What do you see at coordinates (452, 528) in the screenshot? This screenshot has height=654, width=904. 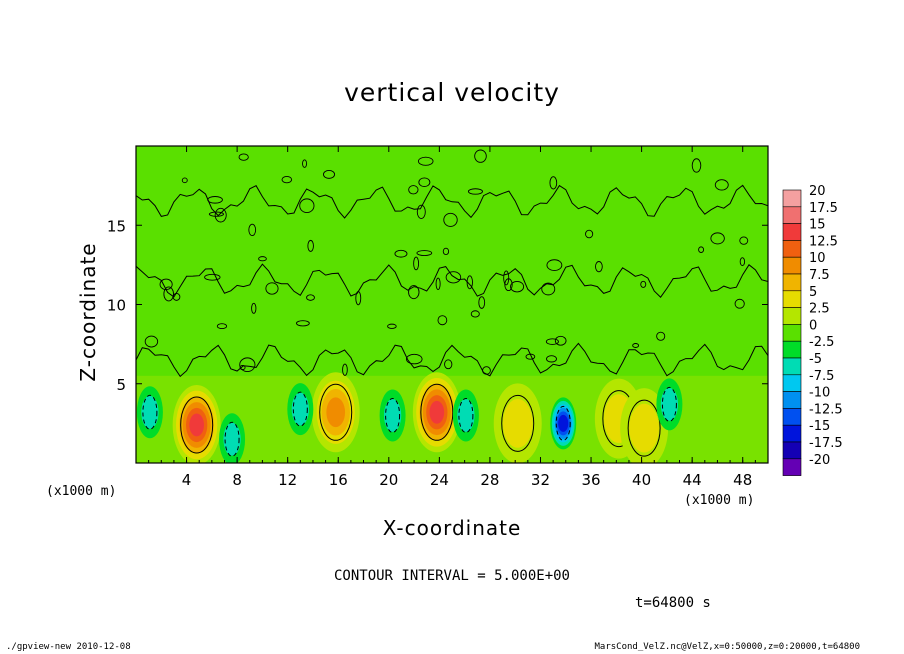 I see `x-axis-label: X-coordinate` at bounding box center [452, 528].